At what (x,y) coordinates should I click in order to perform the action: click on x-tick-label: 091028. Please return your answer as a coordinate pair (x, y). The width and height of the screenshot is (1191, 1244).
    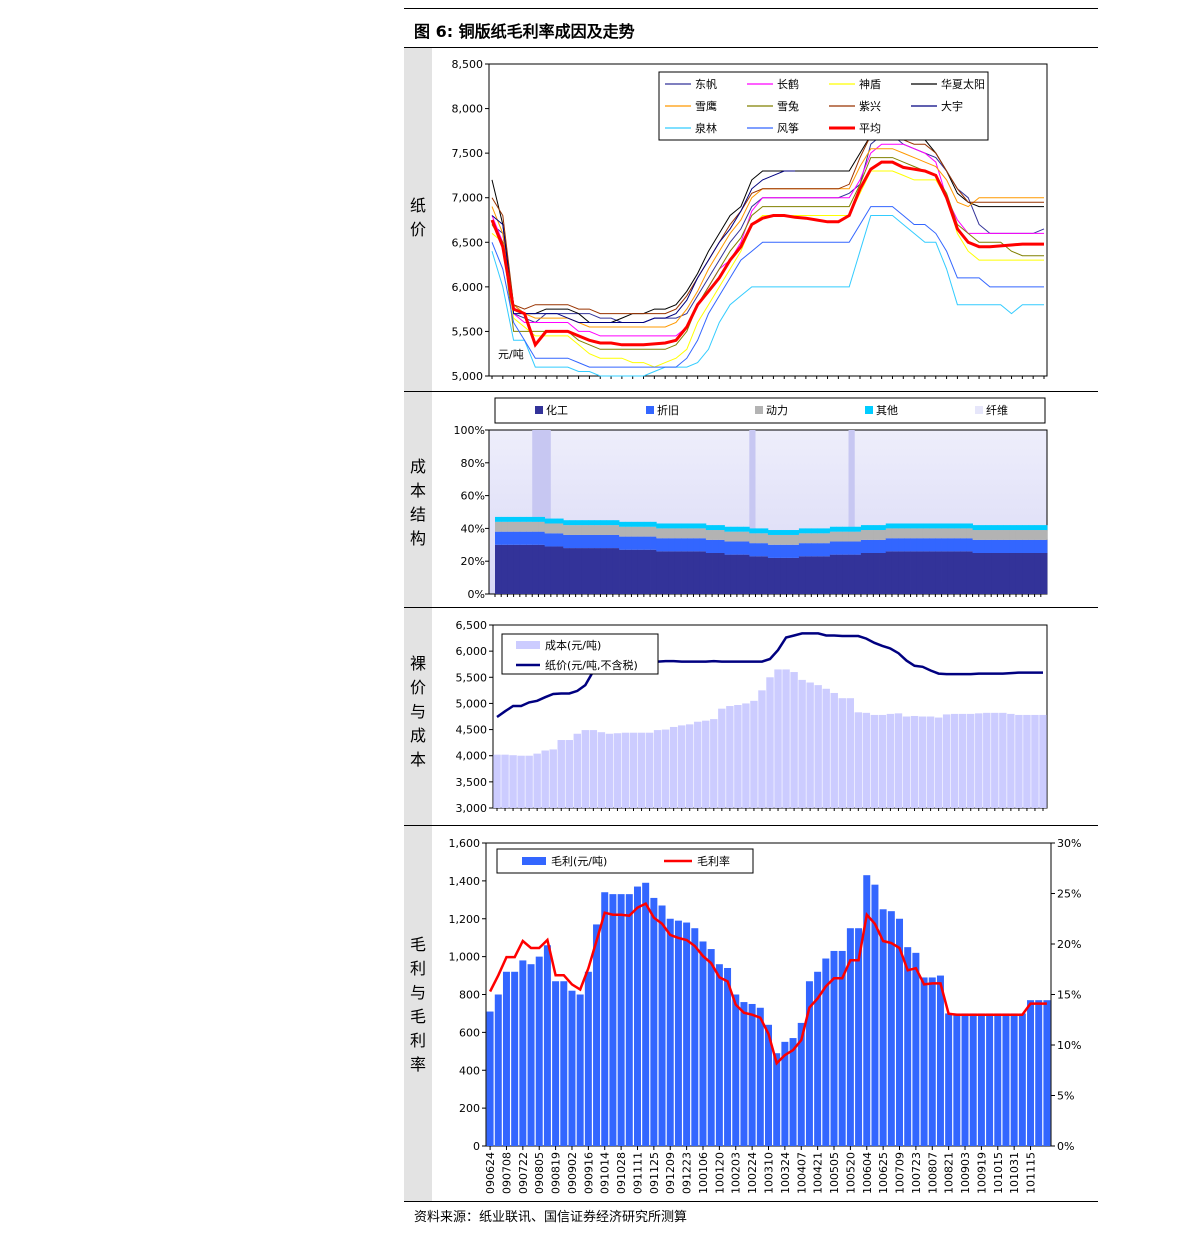
    Looking at the image, I should click on (621, 1173).